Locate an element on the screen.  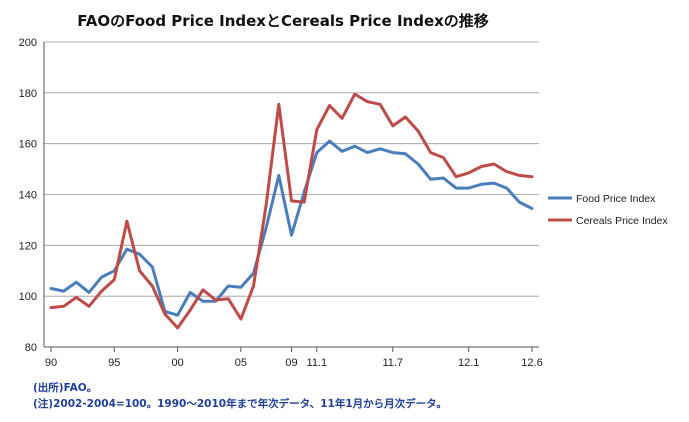
y-tick-label: 140 is located at coordinates (28, 196).